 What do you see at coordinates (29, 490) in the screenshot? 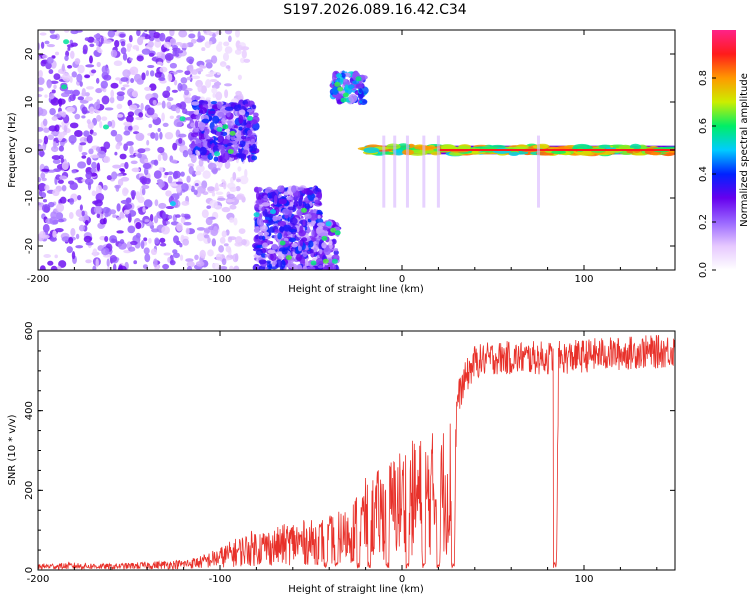
I see `y-tick-label: 200` at bounding box center [29, 490].